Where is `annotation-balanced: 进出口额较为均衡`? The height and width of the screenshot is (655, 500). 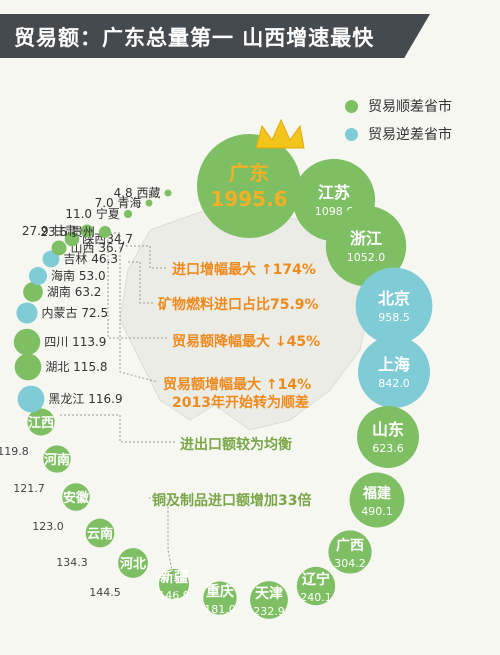
annotation-balanced: 进出口额较为均衡 is located at coordinates (236, 445).